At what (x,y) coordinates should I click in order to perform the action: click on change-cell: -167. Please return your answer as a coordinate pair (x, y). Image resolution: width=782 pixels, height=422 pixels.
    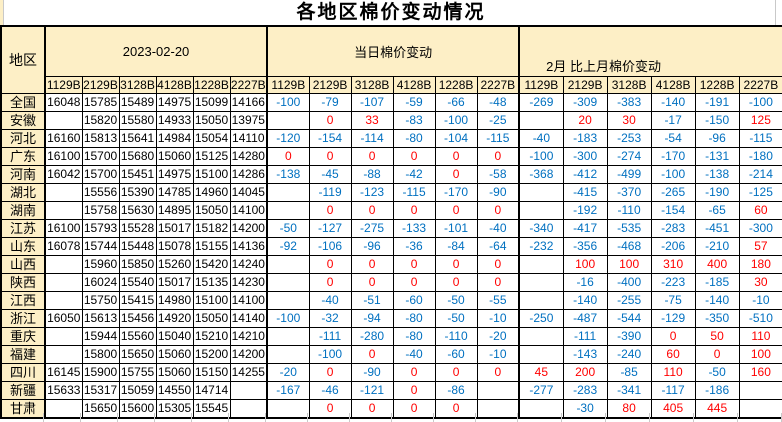
    Looking at the image, I should click on (288, 390).